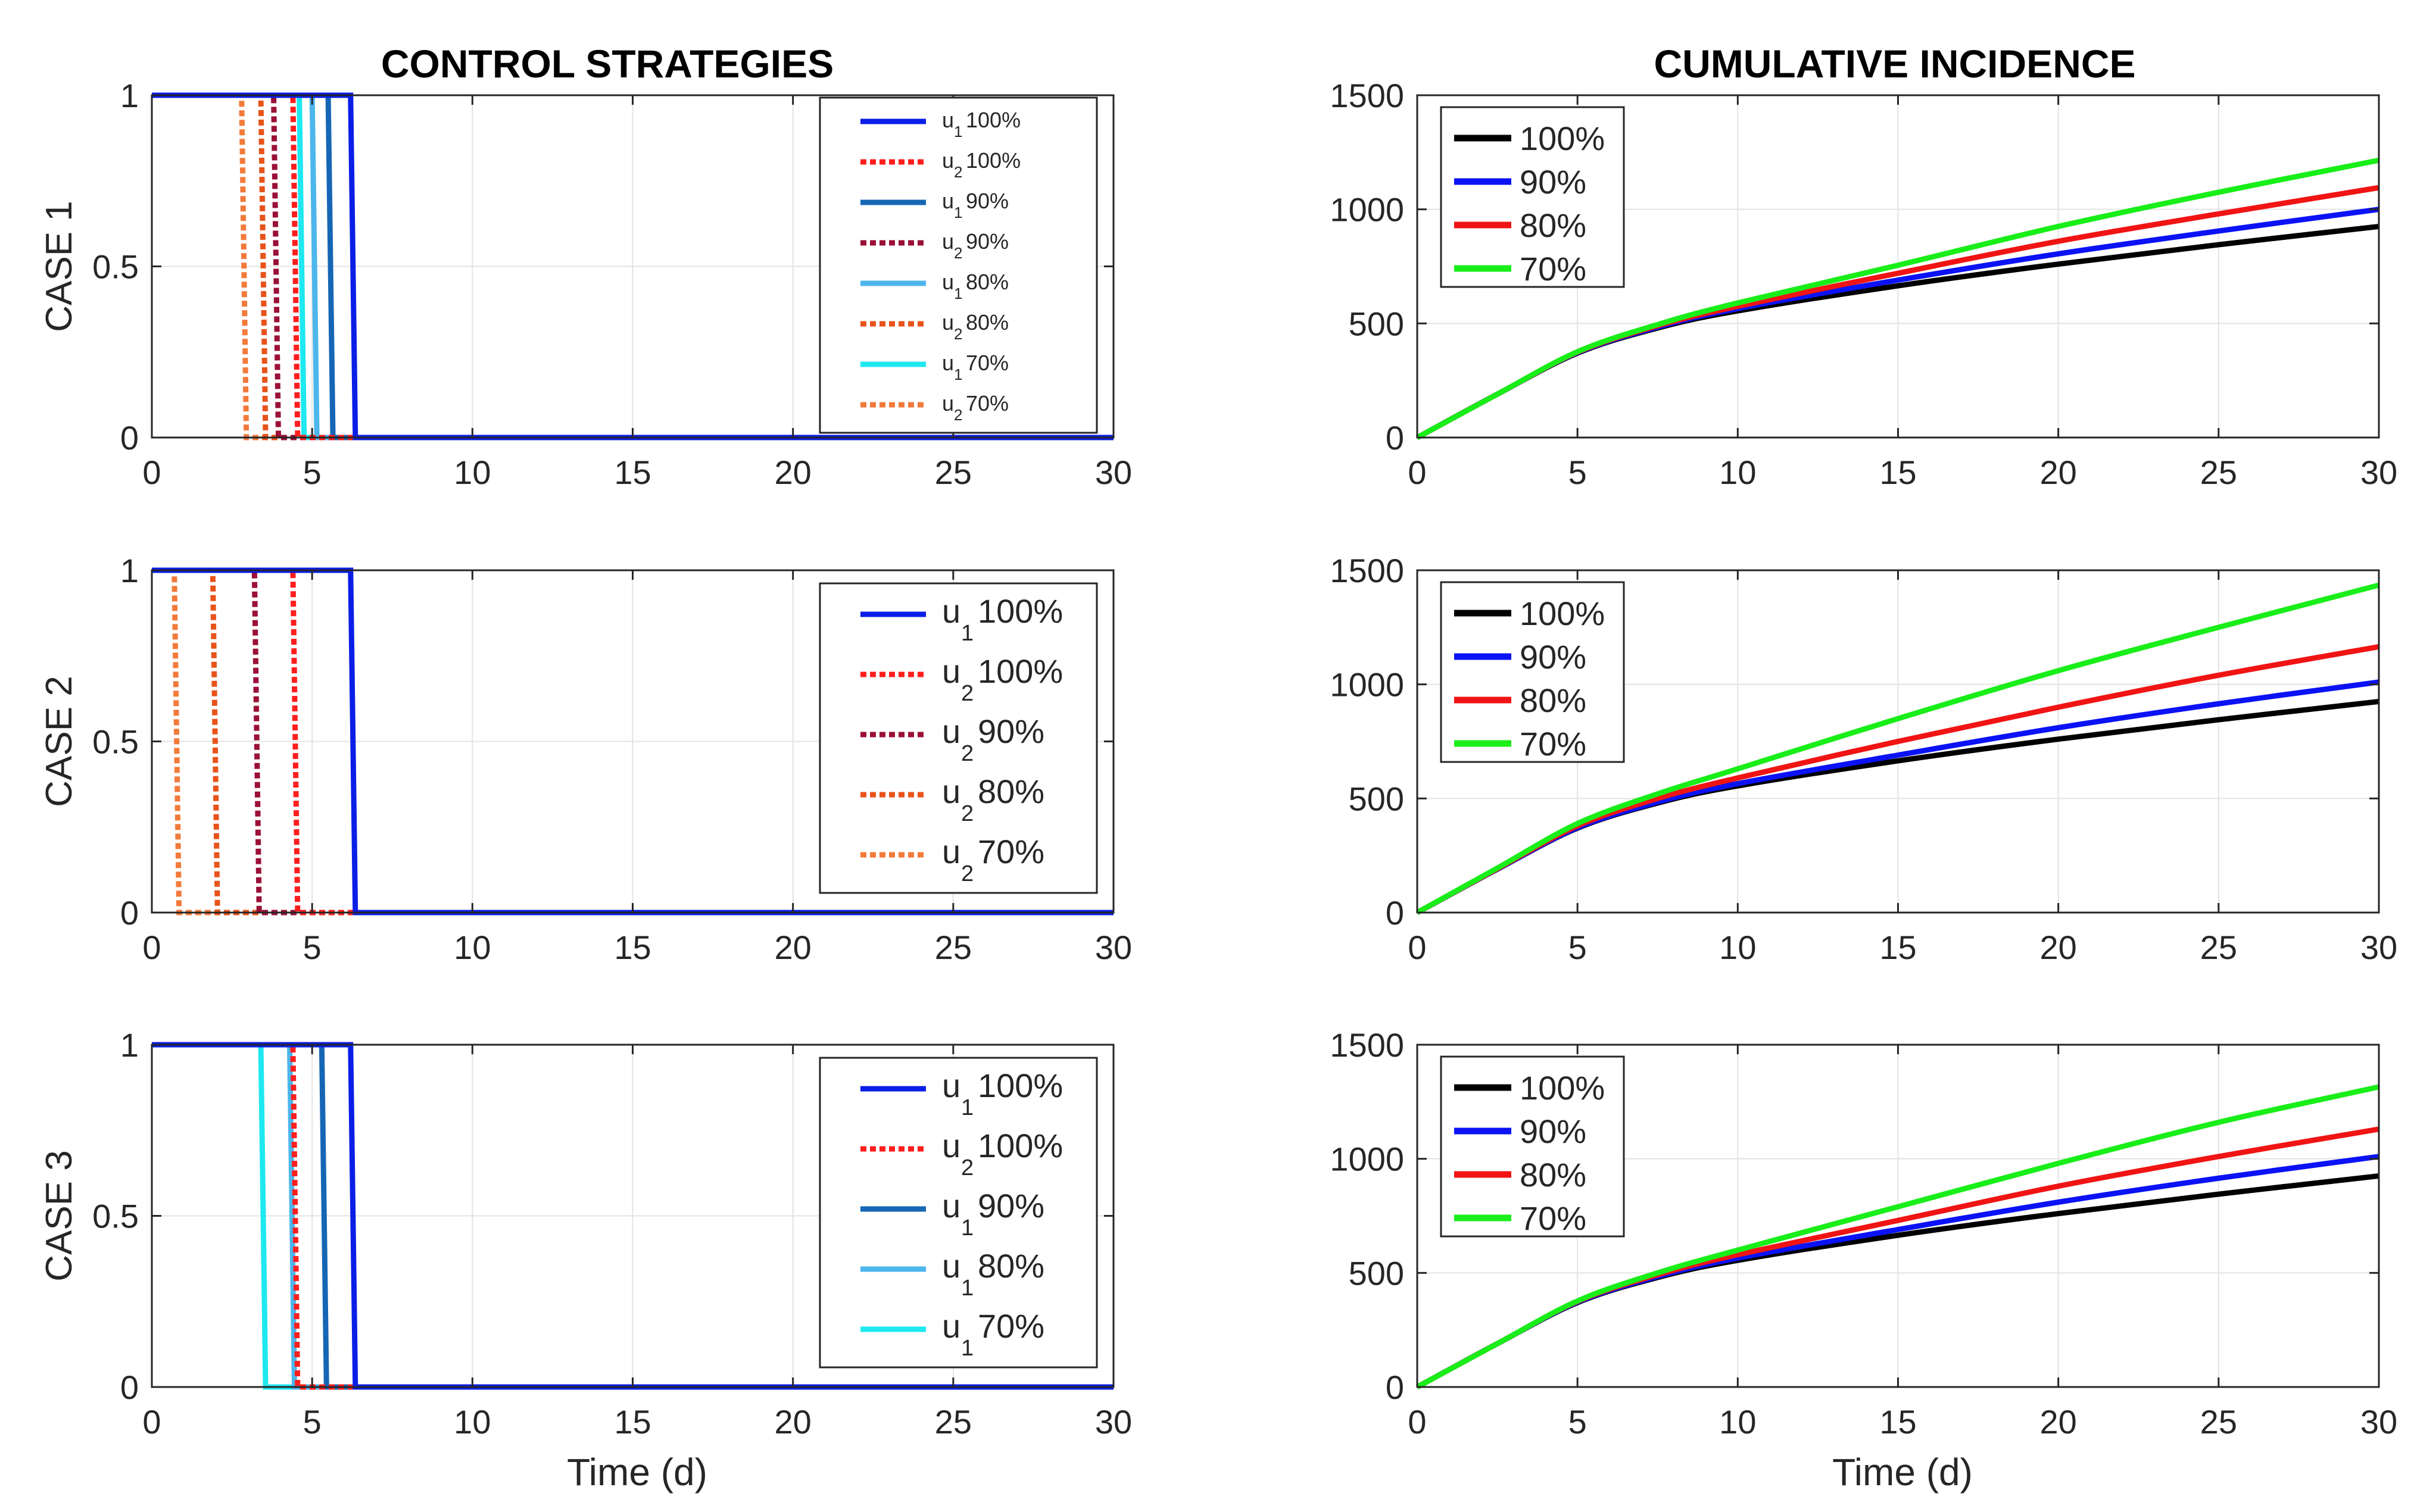  I want to click on panel-4: 0 5 10 15 20 25 30 0 500 1000 1500 100% 90% 80% 70%, so click(1863, 759).